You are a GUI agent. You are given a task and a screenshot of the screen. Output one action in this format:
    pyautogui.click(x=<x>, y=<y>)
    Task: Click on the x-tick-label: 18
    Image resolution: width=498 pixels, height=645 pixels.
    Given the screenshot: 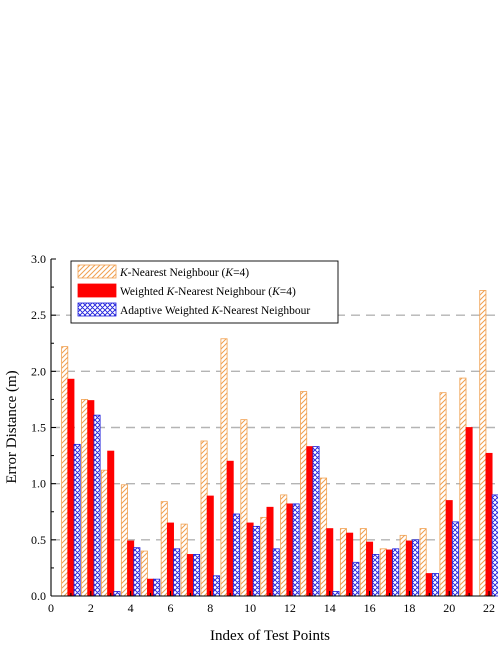 What is the action you would take?
    pyautogui.click(x=409, y=608)
    